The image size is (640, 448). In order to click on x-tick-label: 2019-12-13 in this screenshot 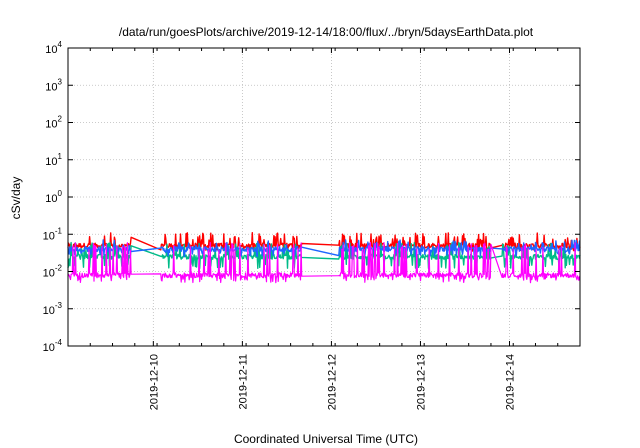, I will do `click(421, 382)`.